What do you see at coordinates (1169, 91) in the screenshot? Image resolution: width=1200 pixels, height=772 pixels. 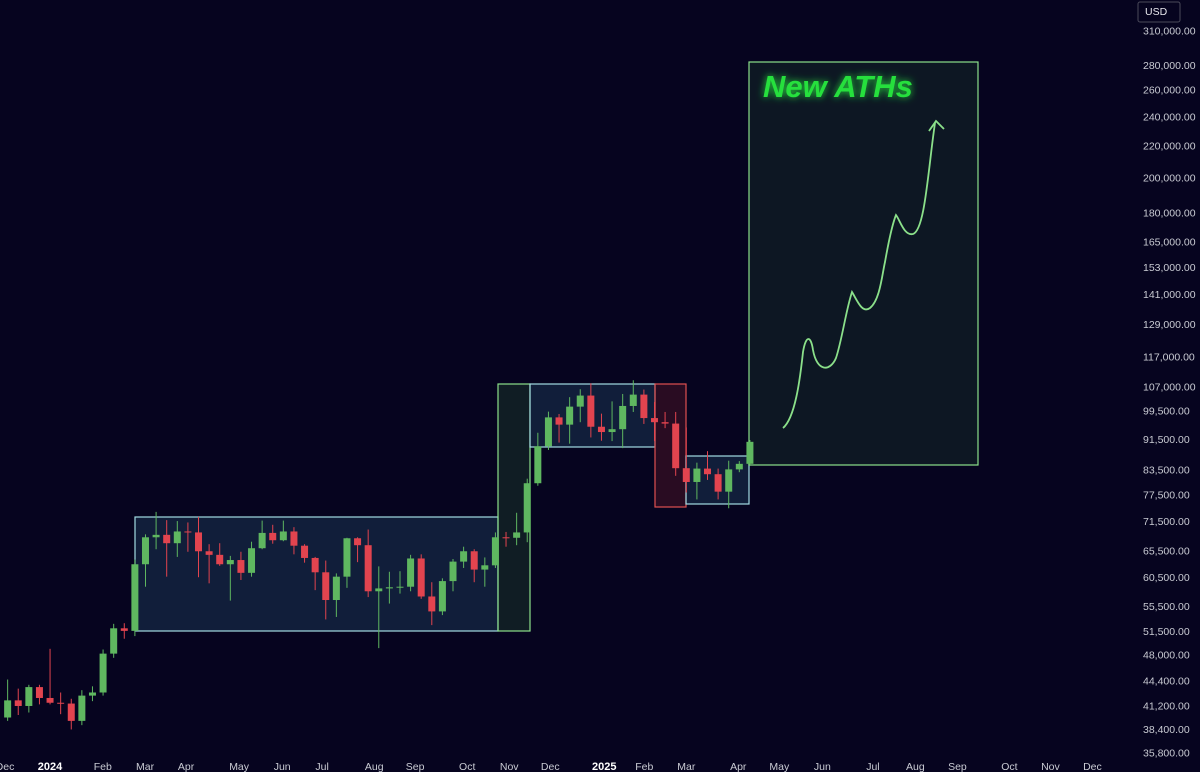 I see `y-tick-label: 260,000.00` at bounding box center [1169, 91].